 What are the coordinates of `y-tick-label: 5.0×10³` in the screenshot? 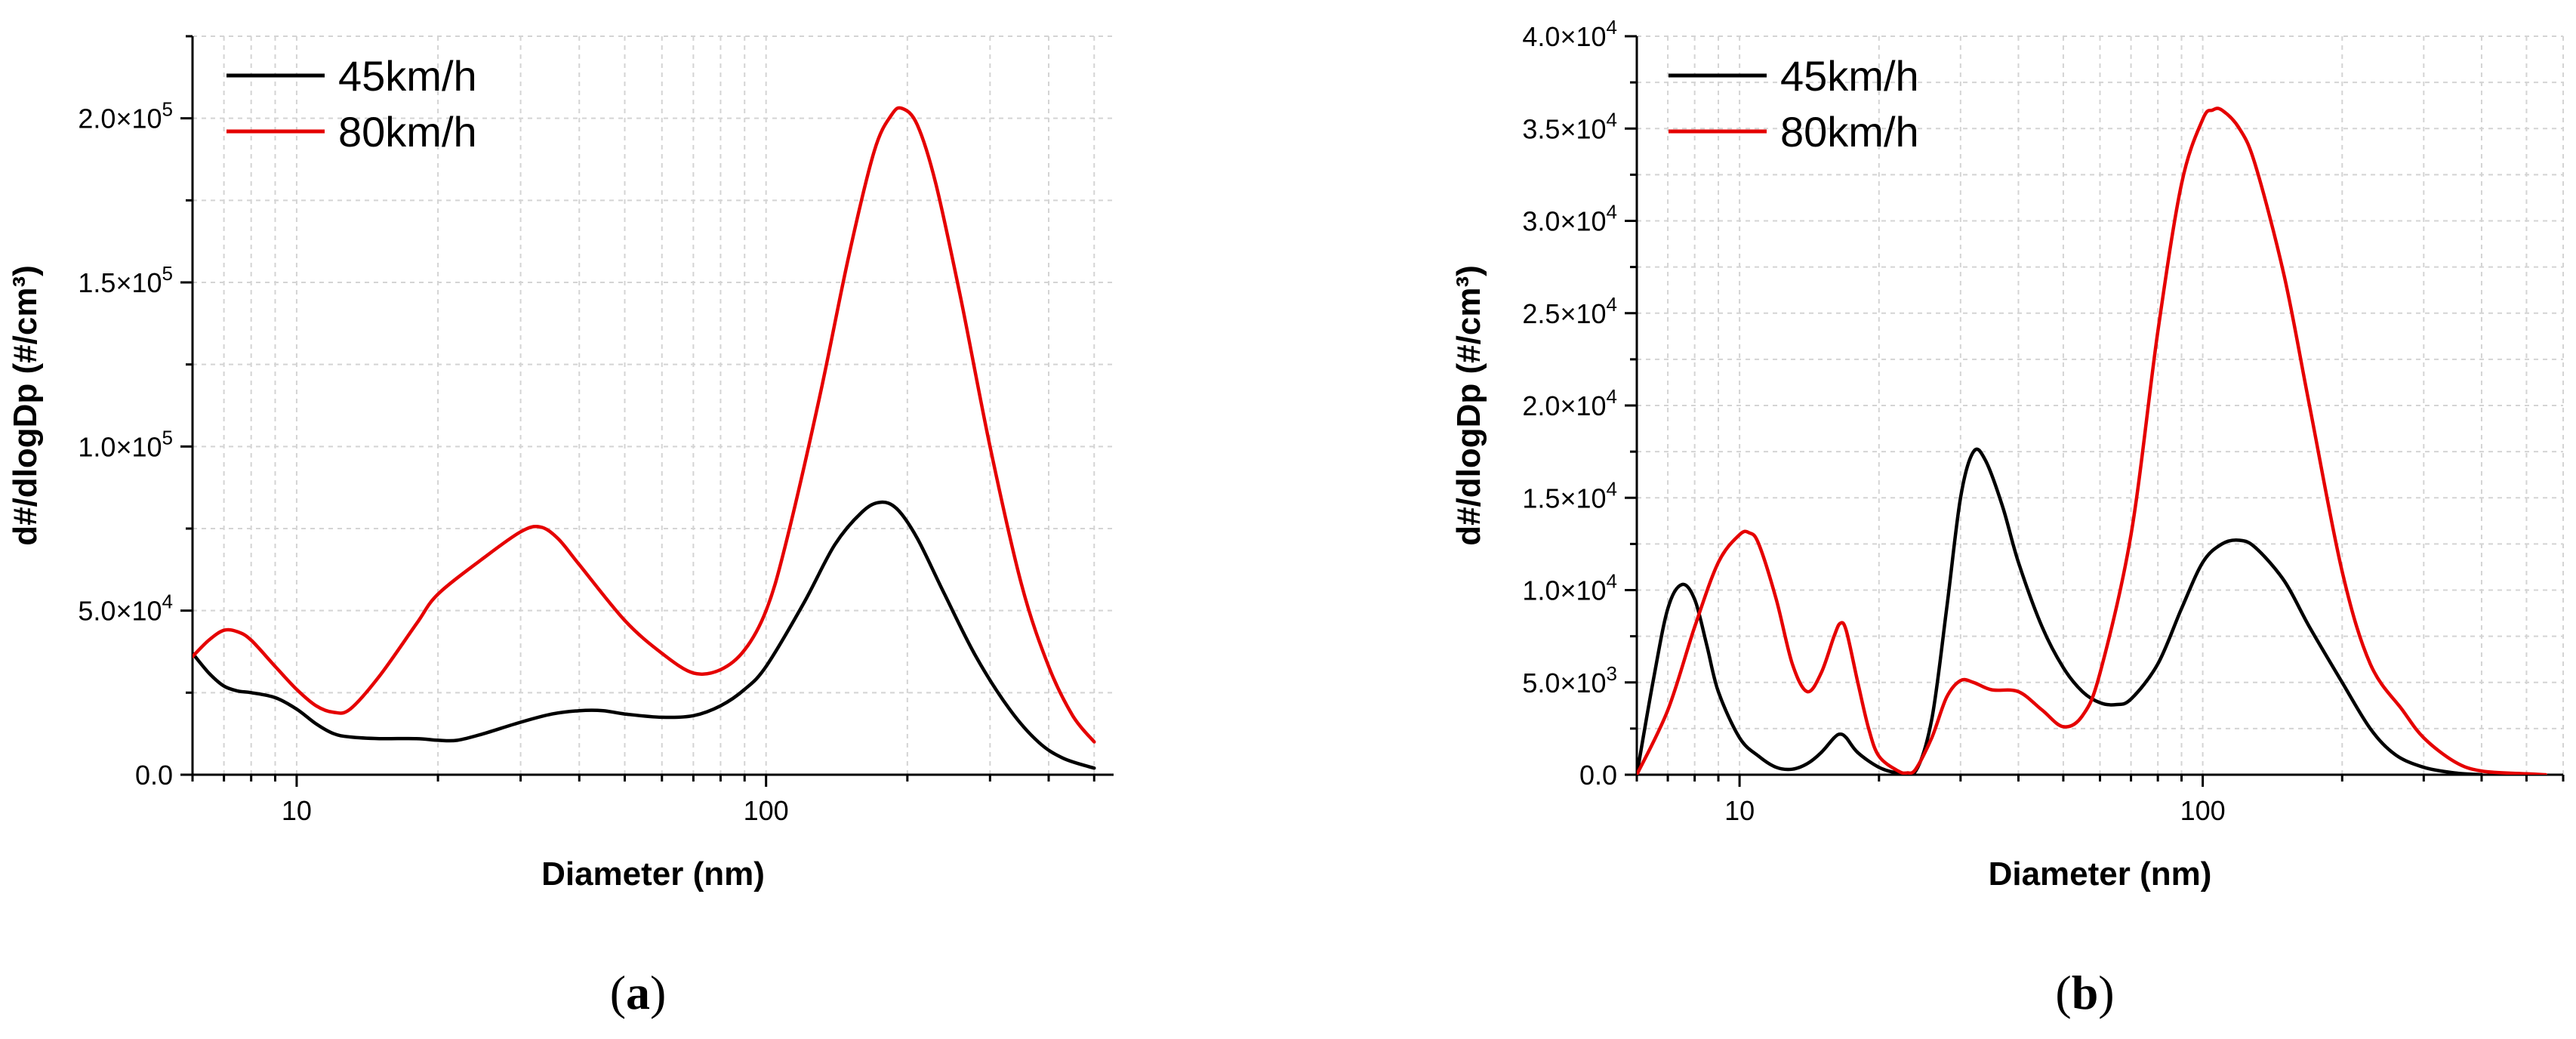 It's located at (1569, 680).